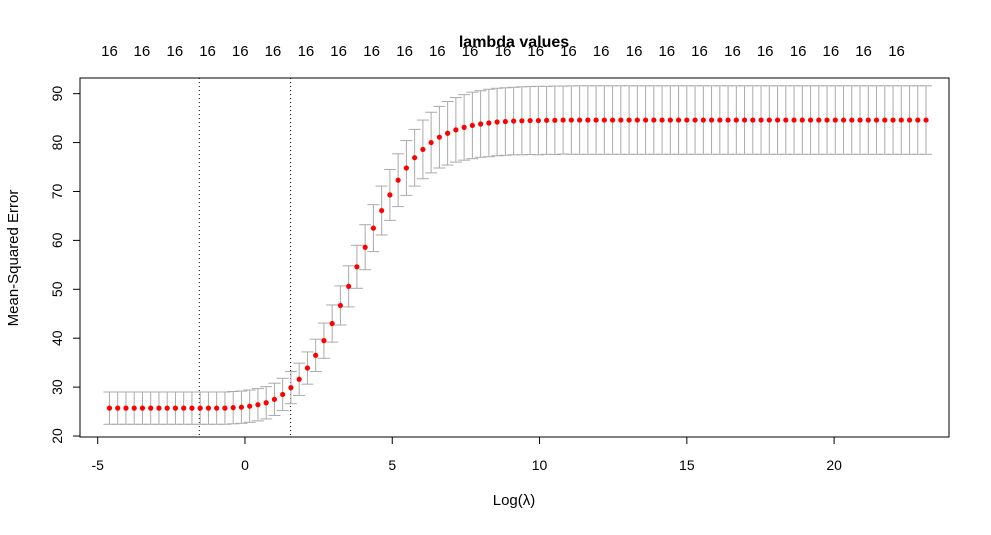 This screenshot has height=535, width=991. I want to click on x-tick-label: 5, so click(392, 465).